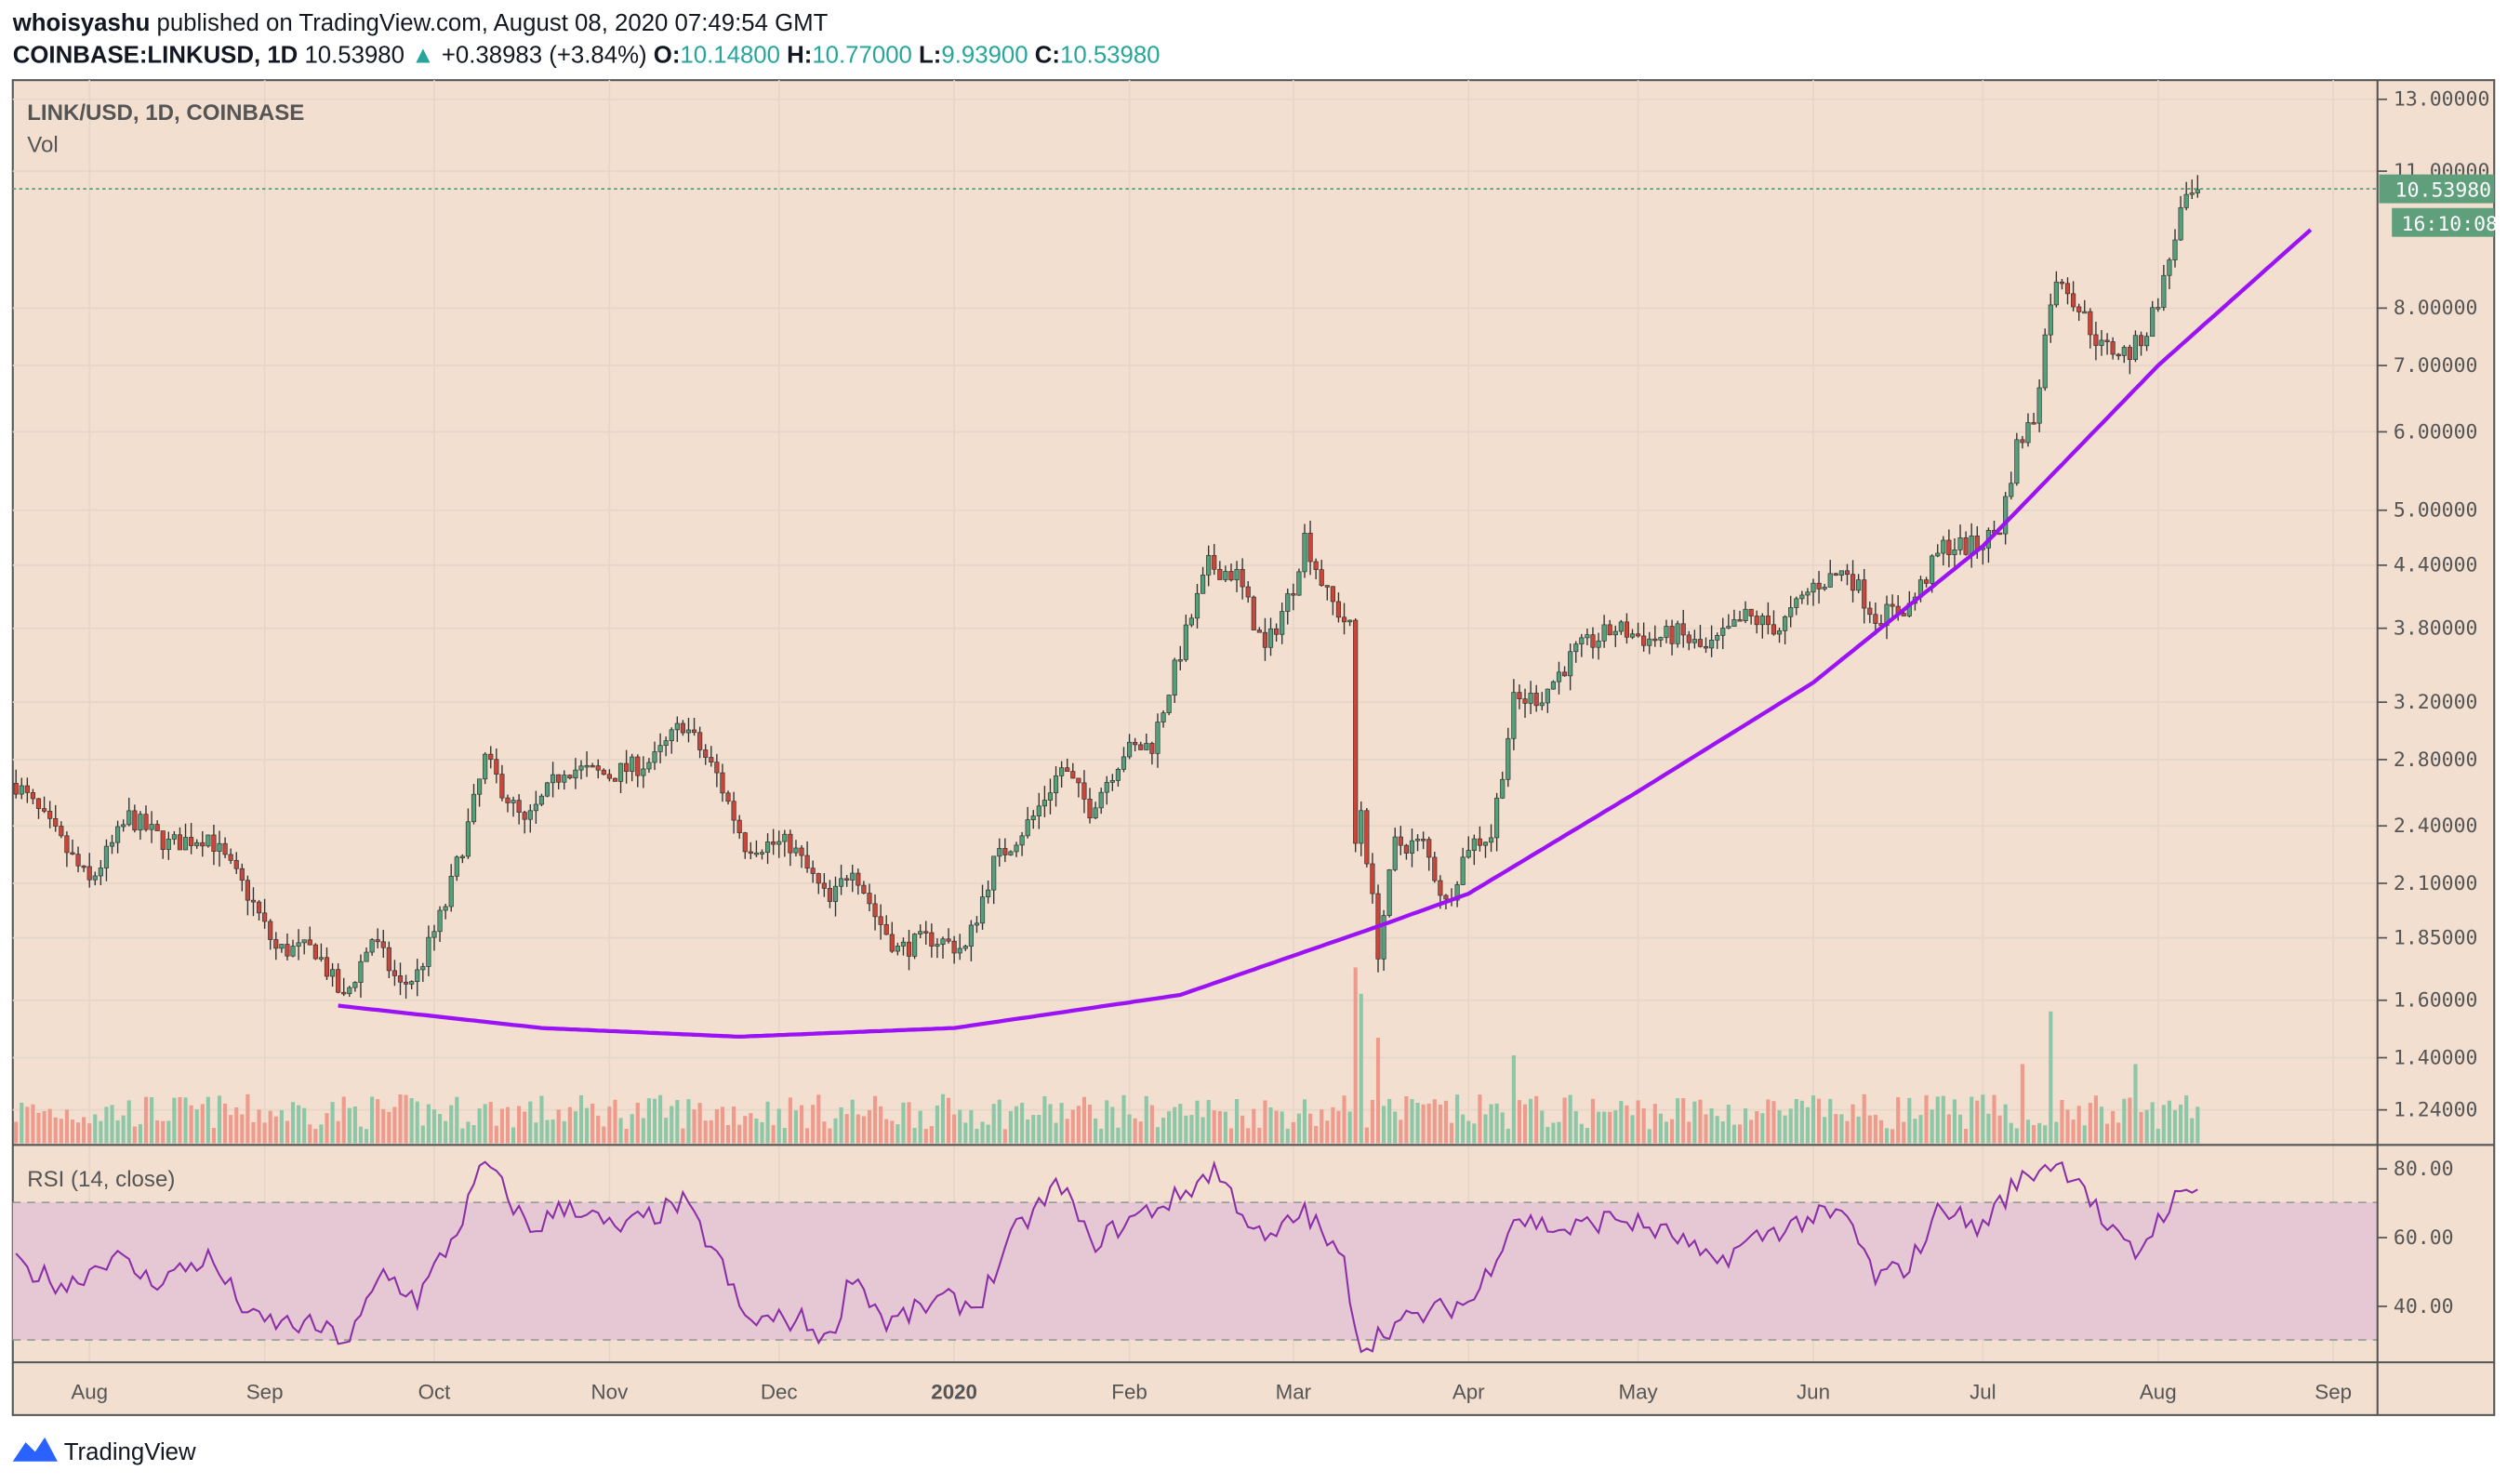 Image resolution: width=2507 pixels, height=1484 pixels. Describe the element at coordinates (610, 1392) in the screenshot. I see `time-tick-label: Nov` at that location.